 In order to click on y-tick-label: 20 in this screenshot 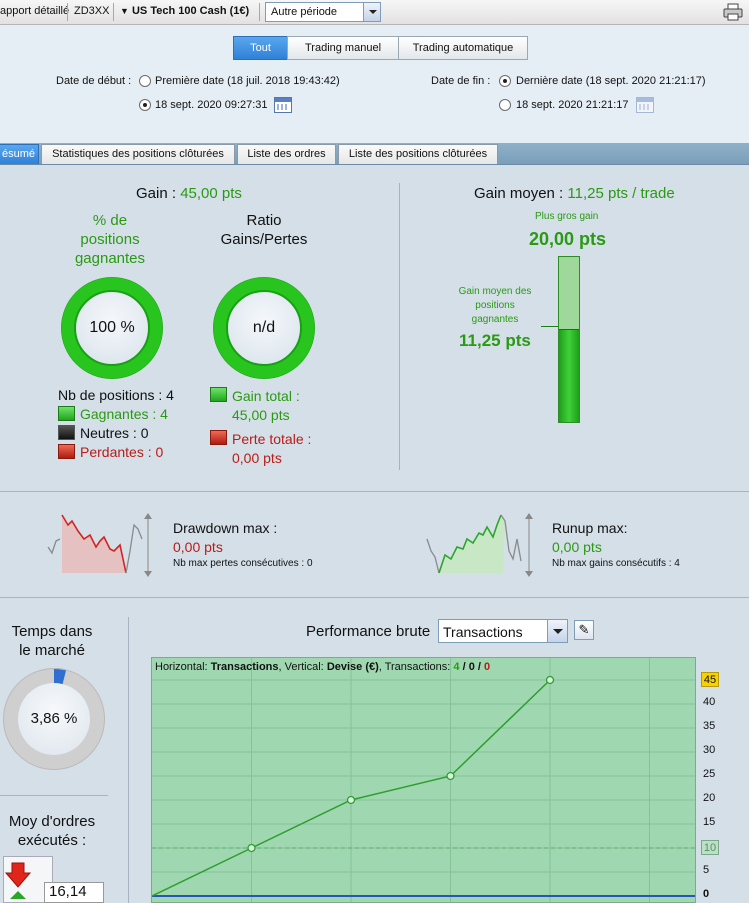, I will do `click(709, 798)`.